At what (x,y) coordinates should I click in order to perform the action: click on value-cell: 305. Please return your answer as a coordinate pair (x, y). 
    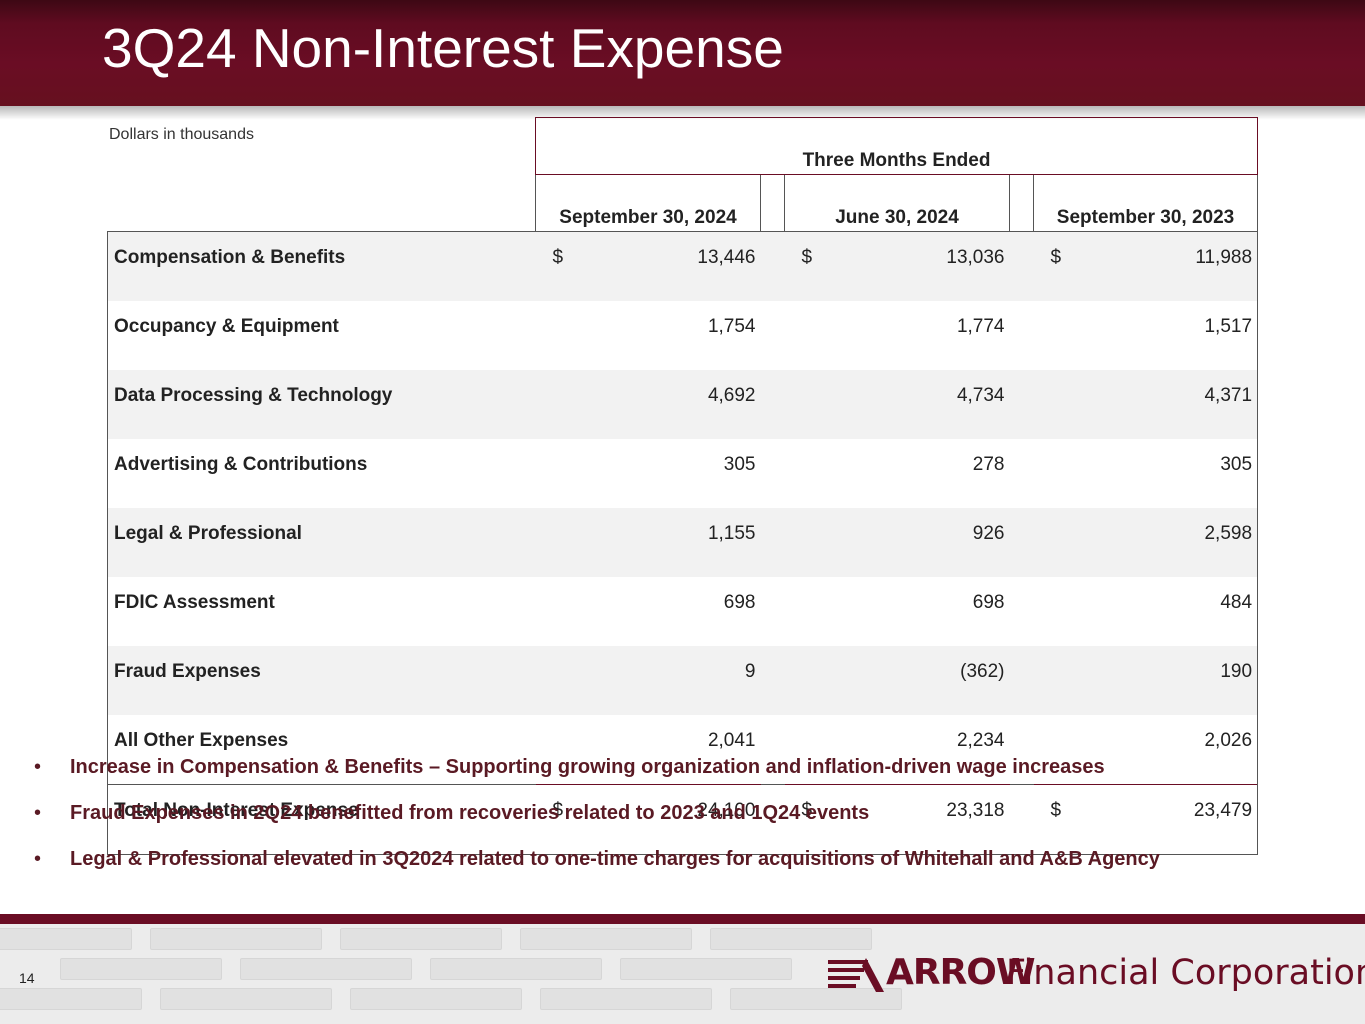
    Looking at the image, I should click on (739, 464).